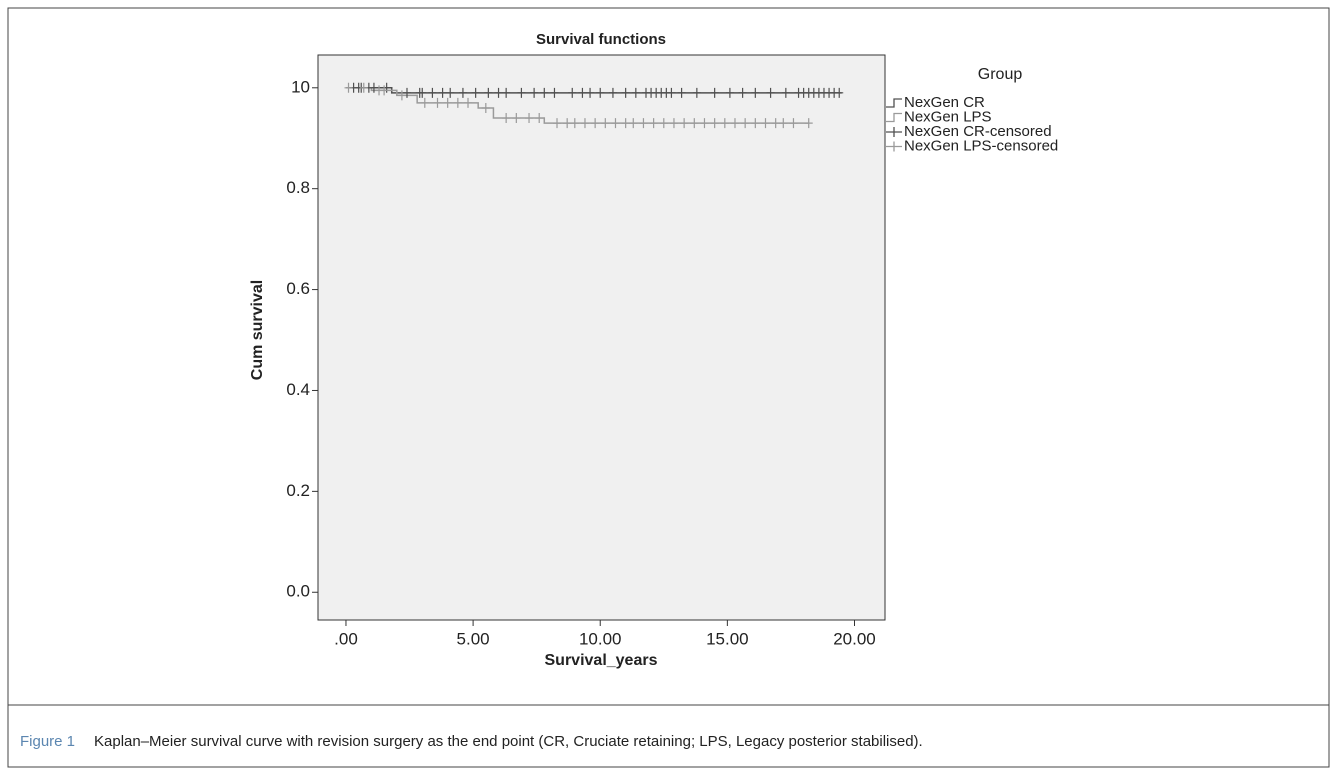 The image size is (1337, 775). I want to click on x-tick-label: 5.00, so click(473, 638).